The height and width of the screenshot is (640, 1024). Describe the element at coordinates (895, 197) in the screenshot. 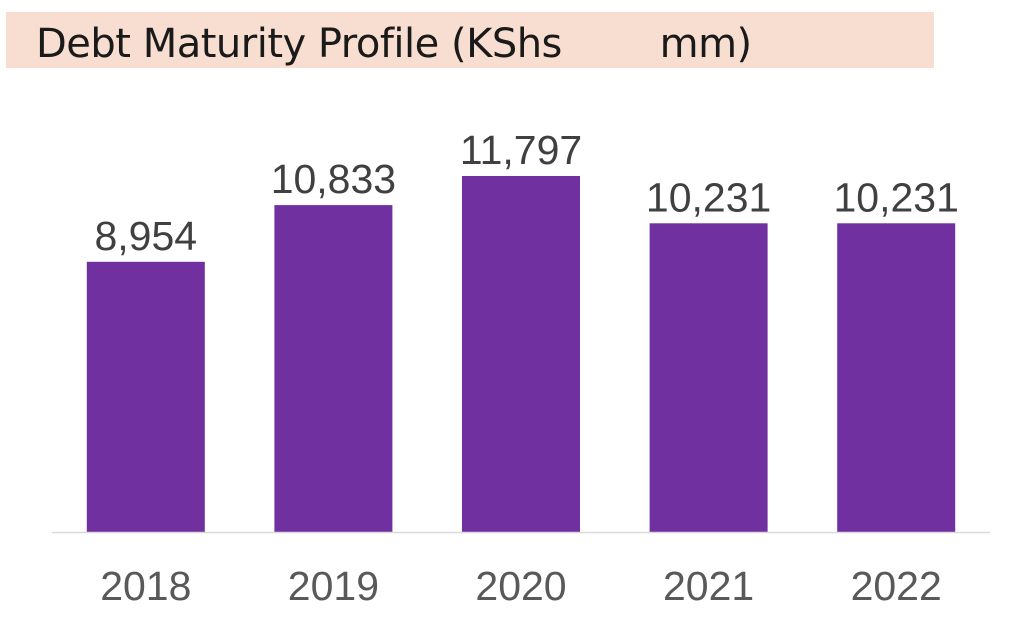

I see `data-label-2022: 10,231` at that location.